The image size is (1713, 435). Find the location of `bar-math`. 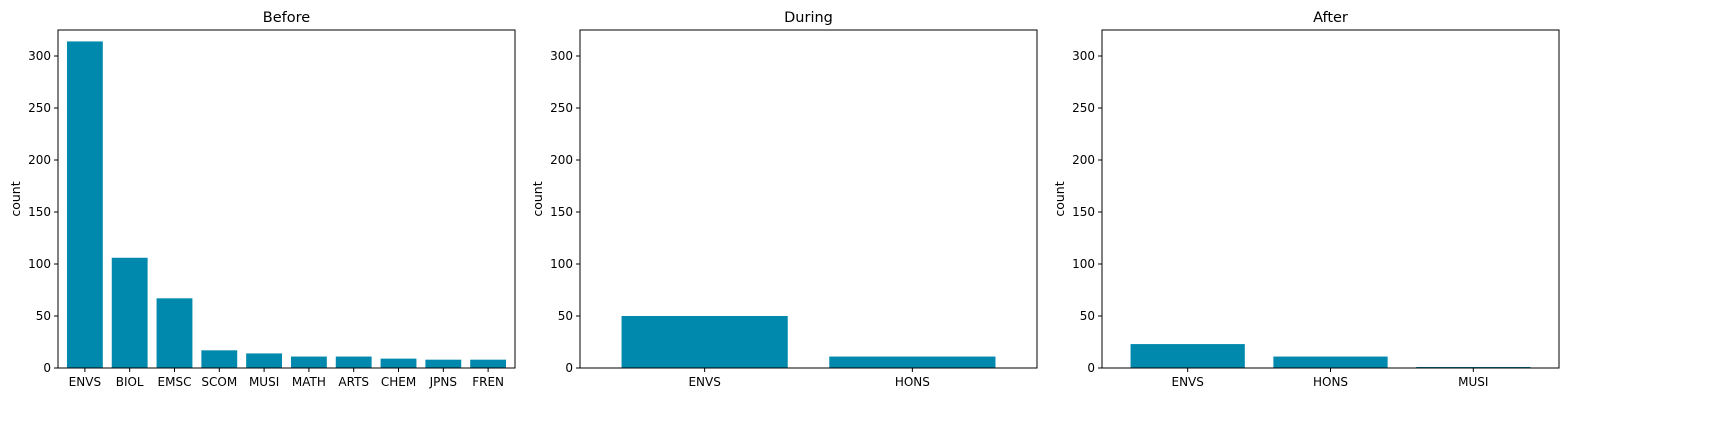

bar-math is located at coordinates (308, 362).